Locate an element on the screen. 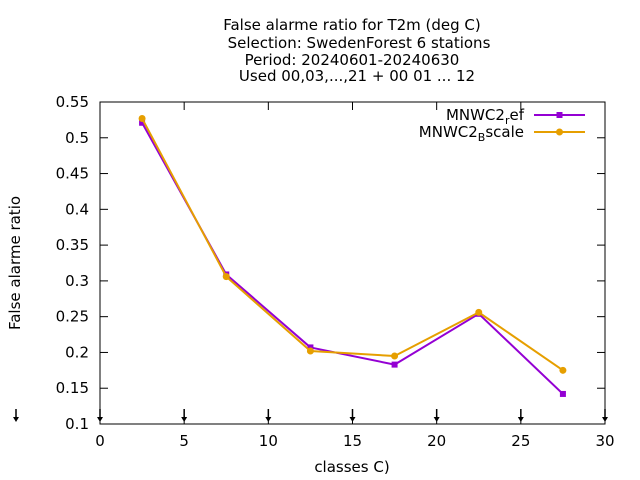  x-tick-label-4: 20 is located at coordinates (436, 441).